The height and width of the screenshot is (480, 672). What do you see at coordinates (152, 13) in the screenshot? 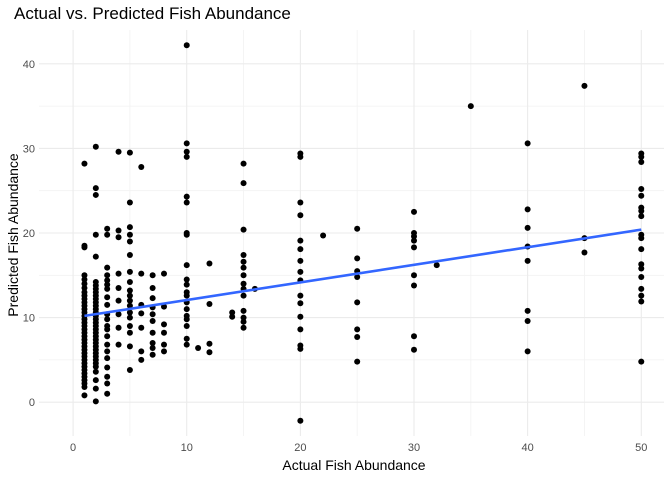
I see `chart-title: Actual vs. Predicted Fish Abundance` at bounding box center [152, 13].